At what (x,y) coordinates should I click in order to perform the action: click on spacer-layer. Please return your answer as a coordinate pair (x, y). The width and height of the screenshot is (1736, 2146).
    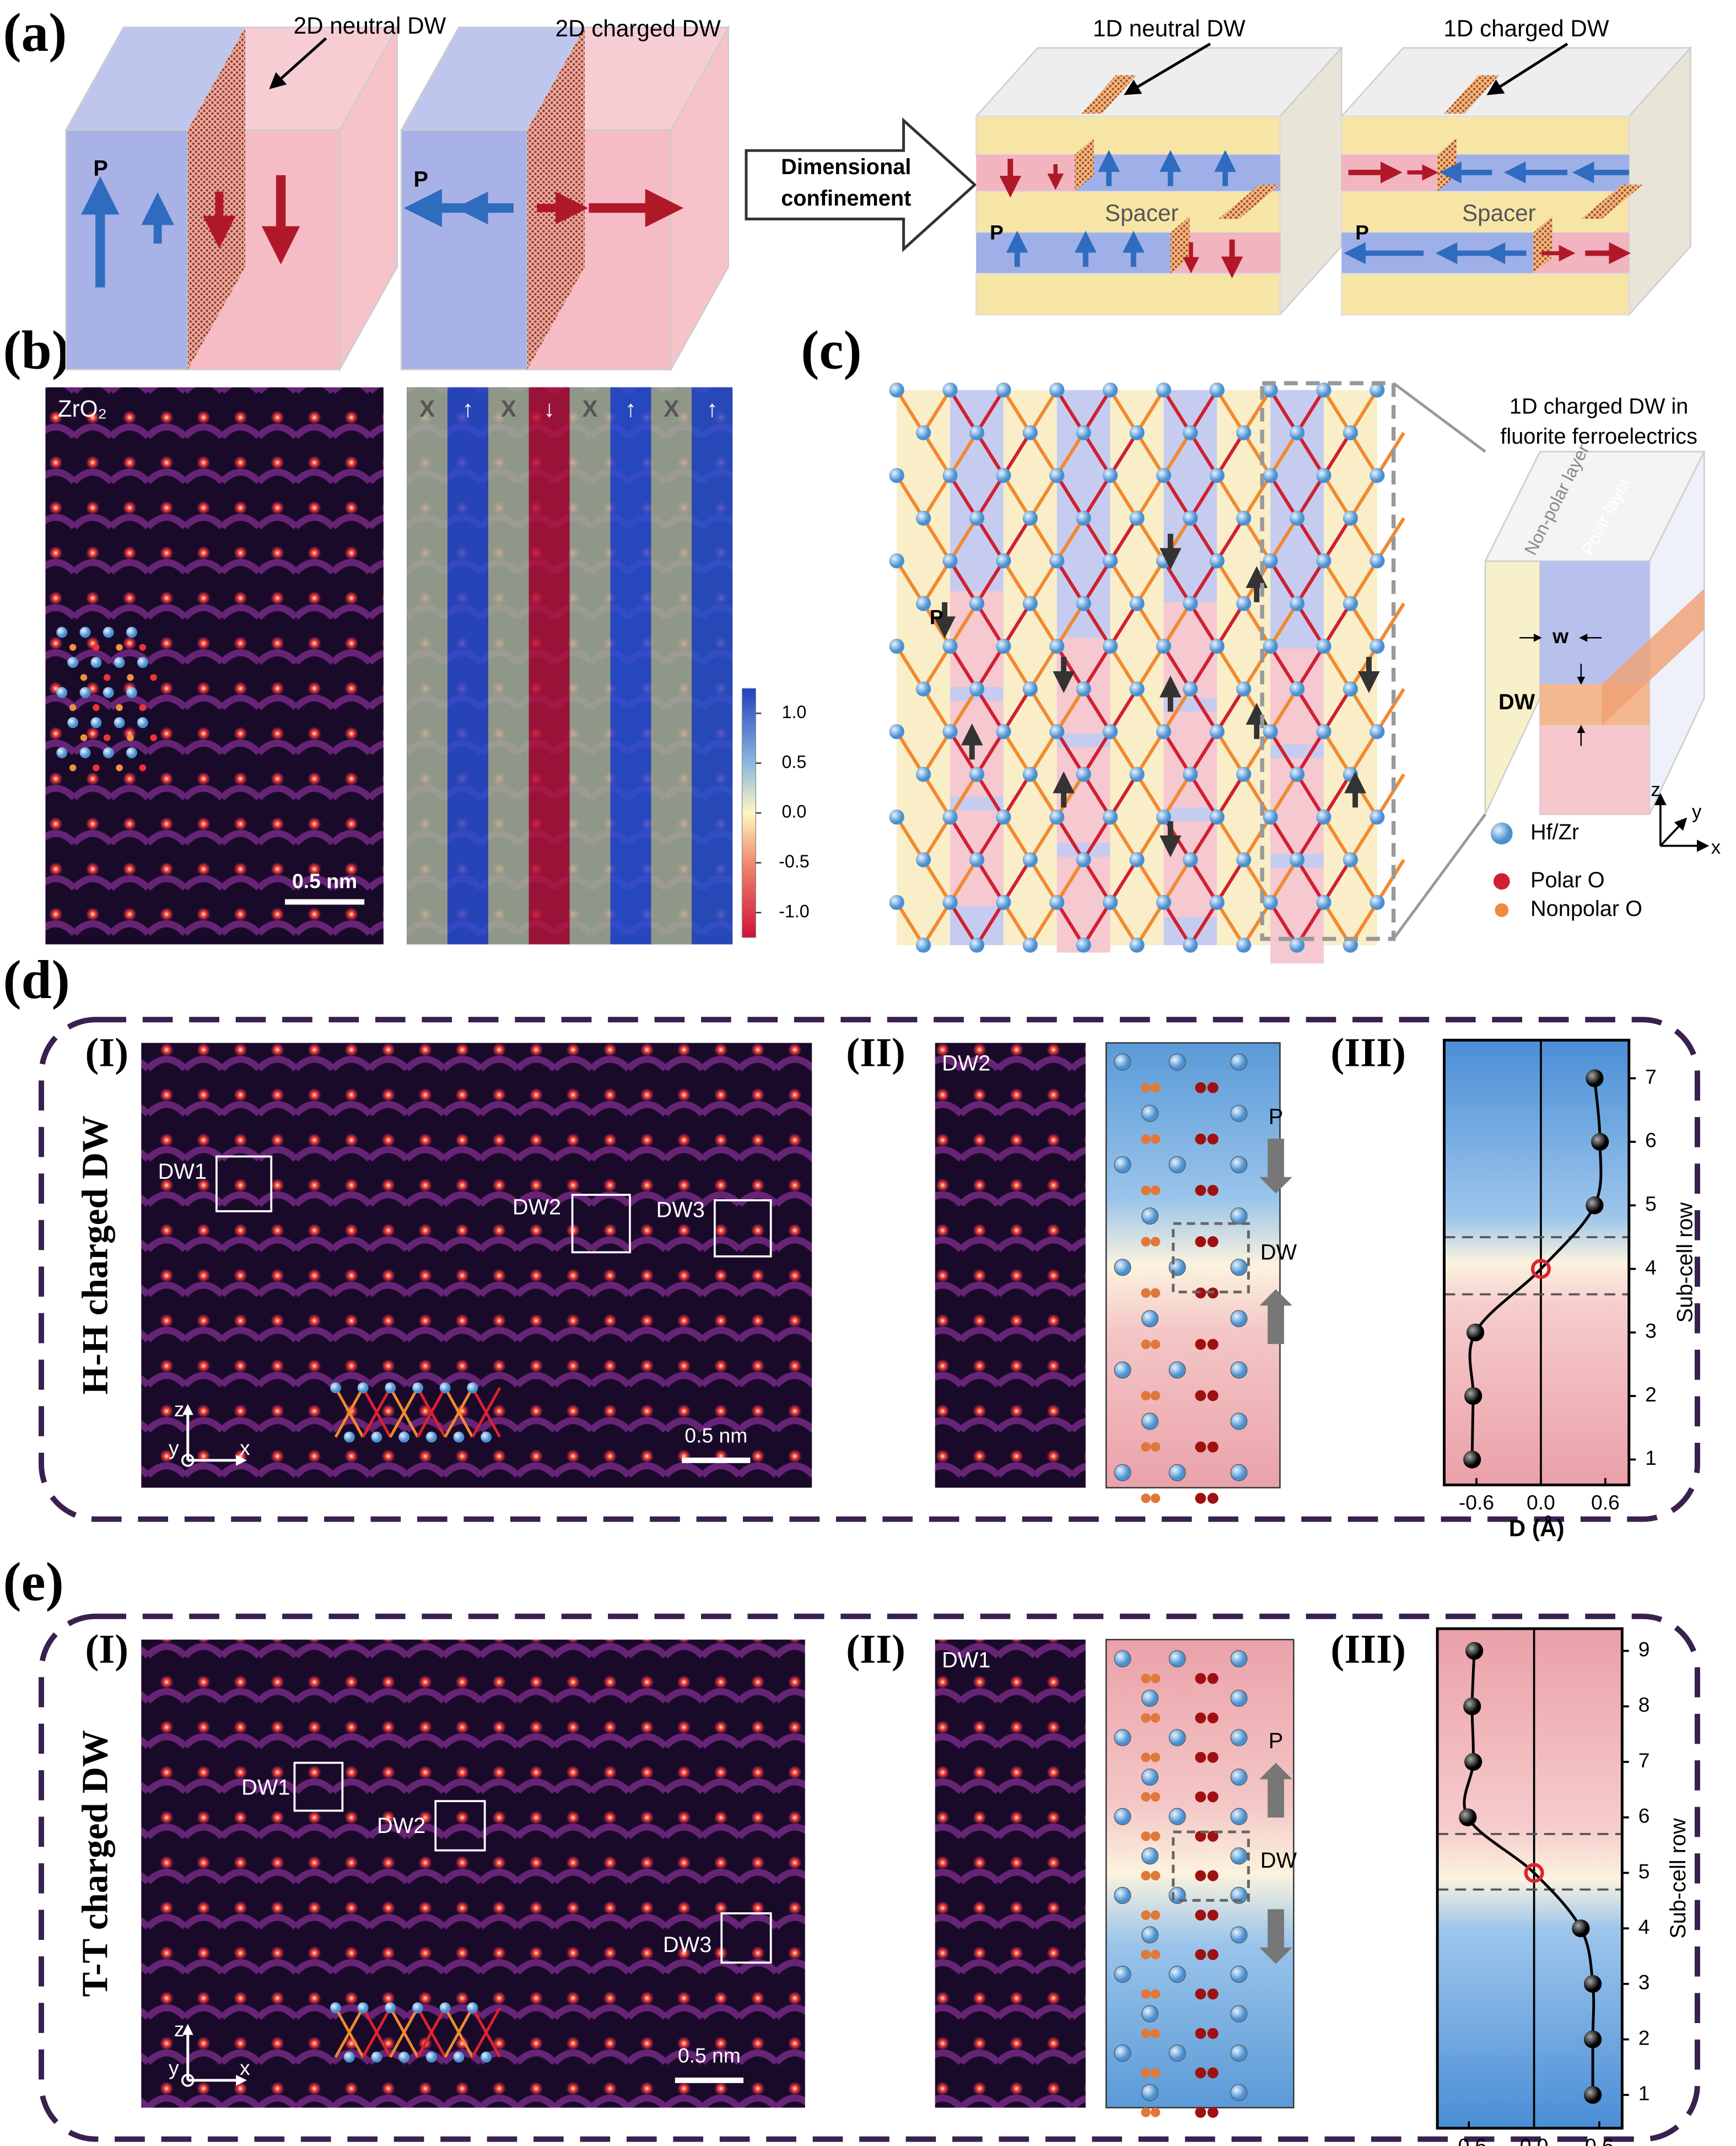
    Looking at the image, I should click on (1485, 212).